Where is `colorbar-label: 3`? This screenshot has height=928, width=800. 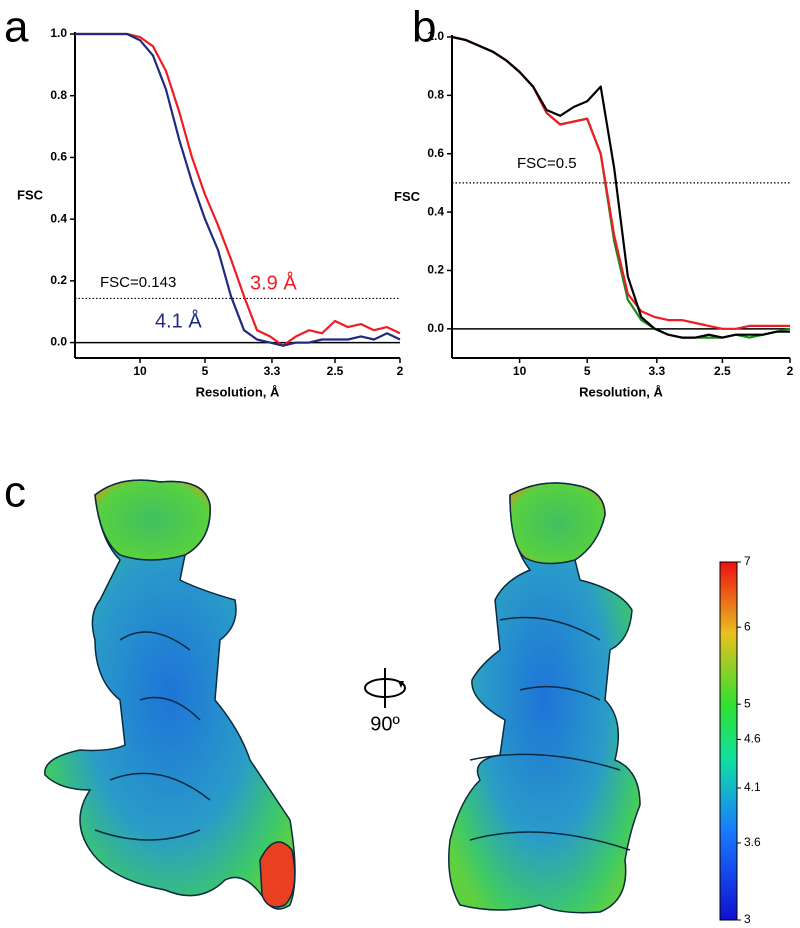
colorbar-label: 3 is located at coordinates (747, 919).